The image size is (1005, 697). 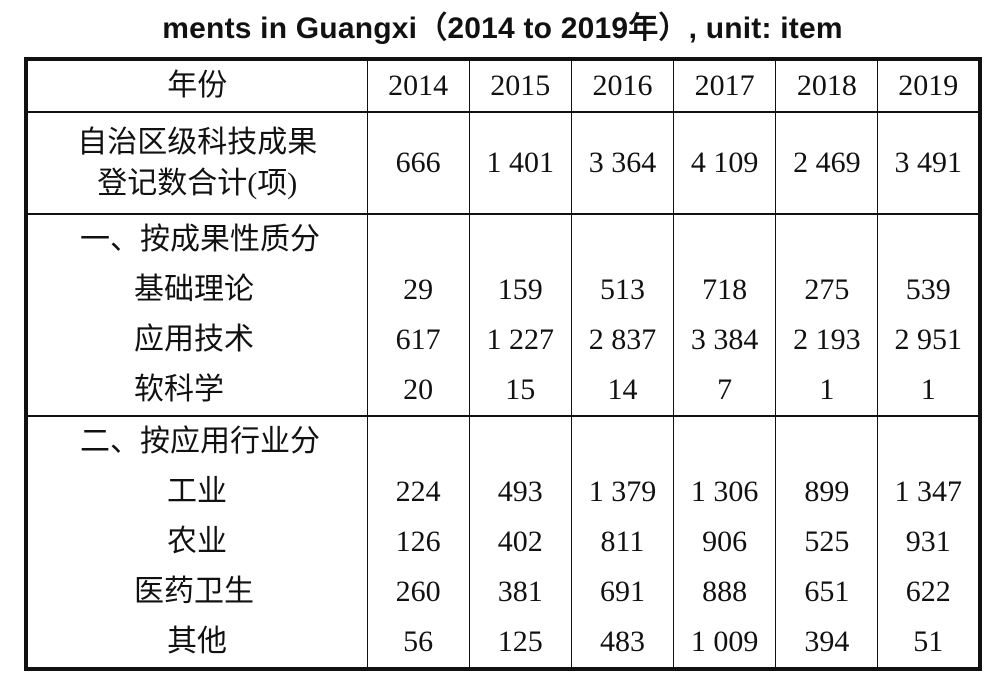 What do you see at coordinates (929, 163) in the screenshot?
I see `table-cell: 3 491` at bounding box center [929, 163].